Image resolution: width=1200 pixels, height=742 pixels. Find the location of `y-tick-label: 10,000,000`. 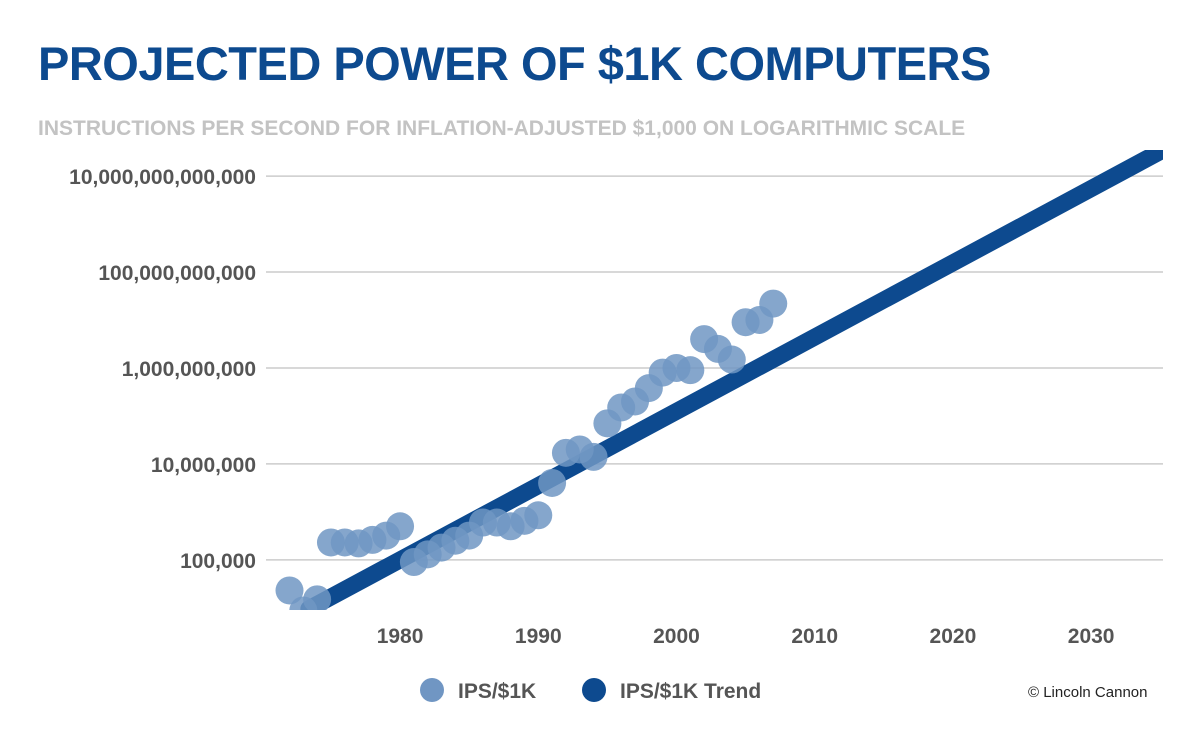

y-tick-label: 10,000,000 is located at coordinates (203, 465).